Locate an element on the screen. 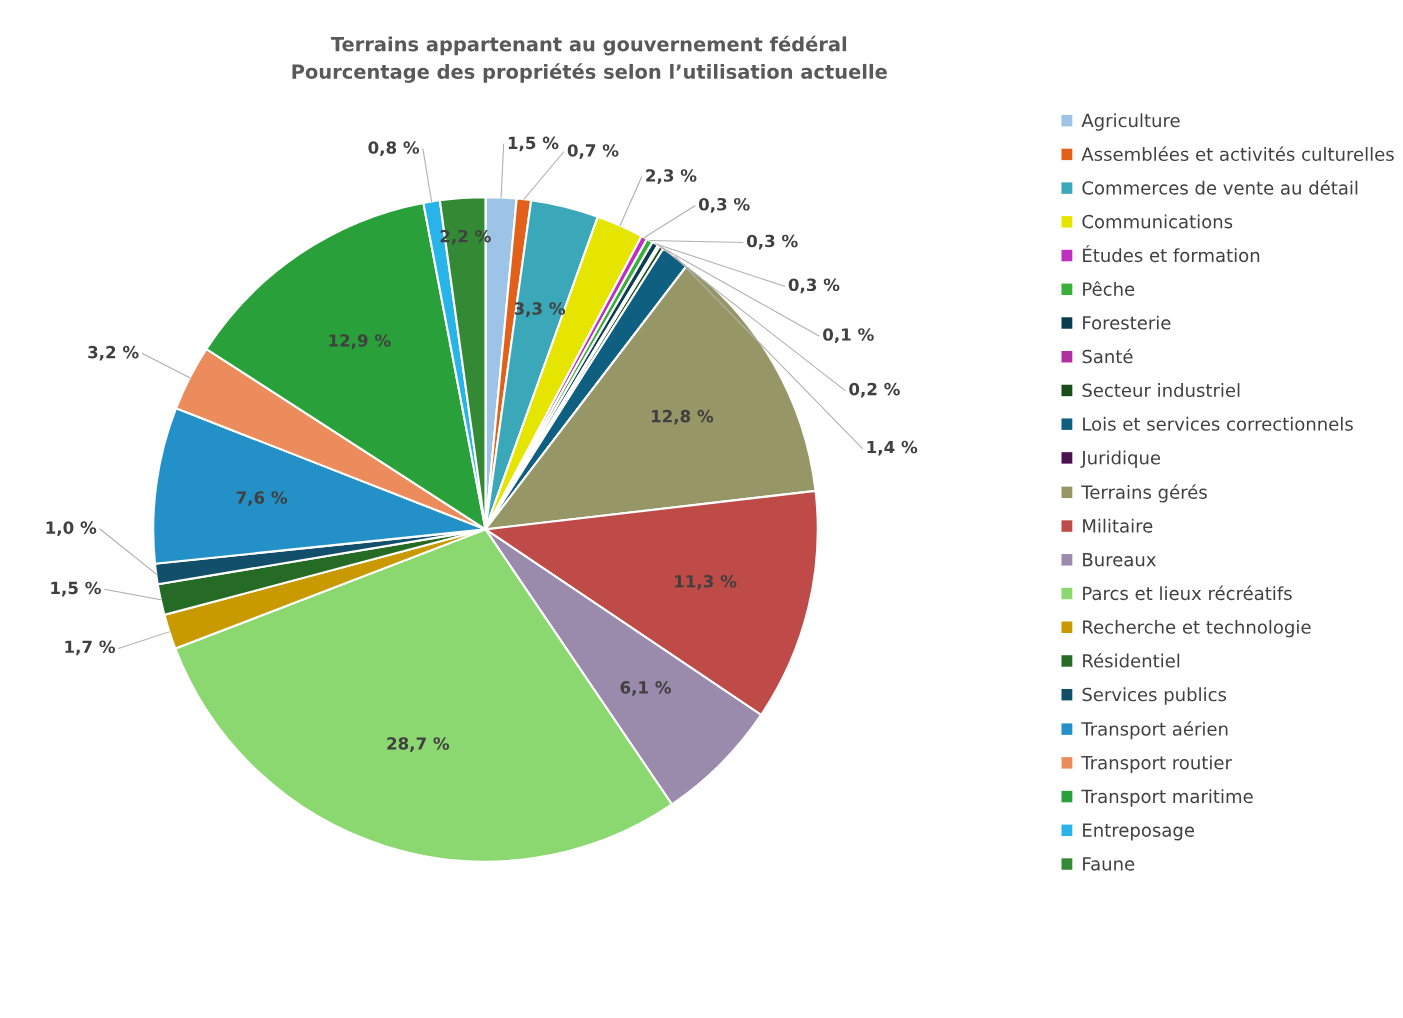 The image size is (1403, 1018). legend-label: Faune is located at coordinates (1109, 864).